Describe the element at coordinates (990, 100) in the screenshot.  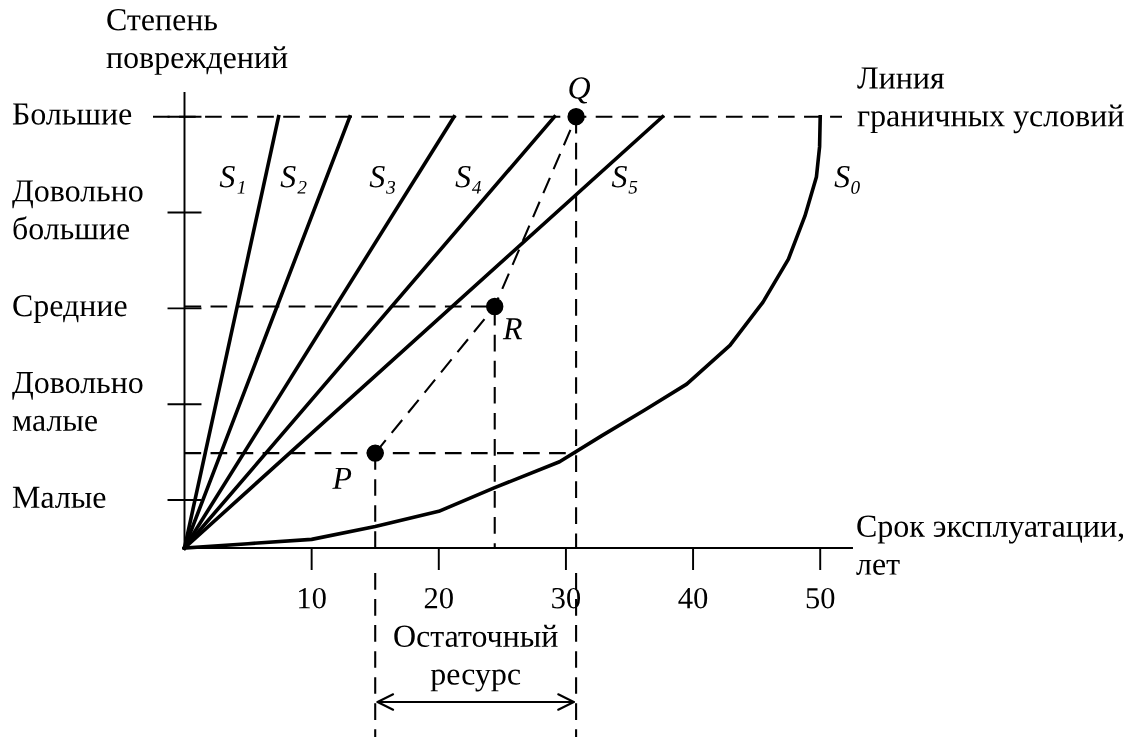
I see `ref-line-label: Линия граничных условий` at that location.